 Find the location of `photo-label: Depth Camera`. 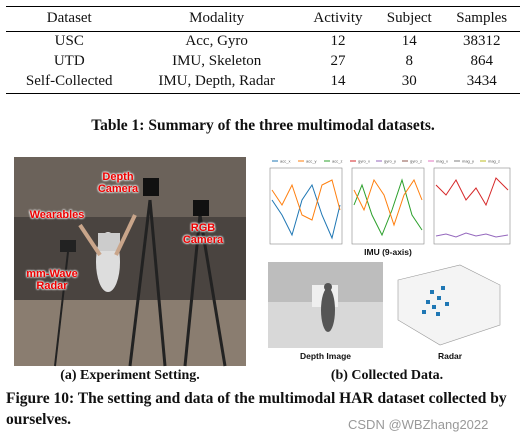

photo-label: Depth Camera is located at coordinates (118, 183).